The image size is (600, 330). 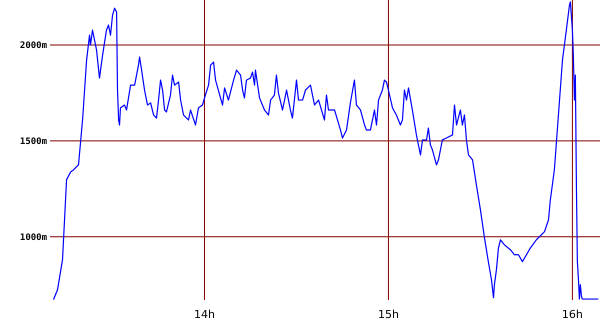 What do you see at coordinates (34, 46) in the screenshot?
I see `y-tick-label: 2000m` at bounding box center [34, 46].